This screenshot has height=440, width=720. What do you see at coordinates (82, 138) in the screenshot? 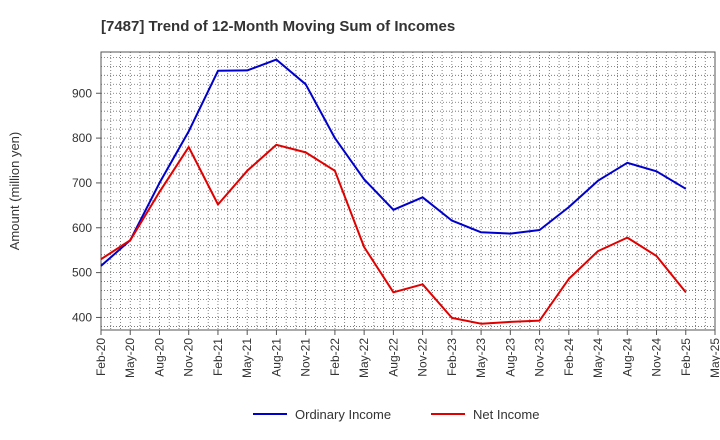
I see `y-tick-label: 800` at bounding box center [82, 138].